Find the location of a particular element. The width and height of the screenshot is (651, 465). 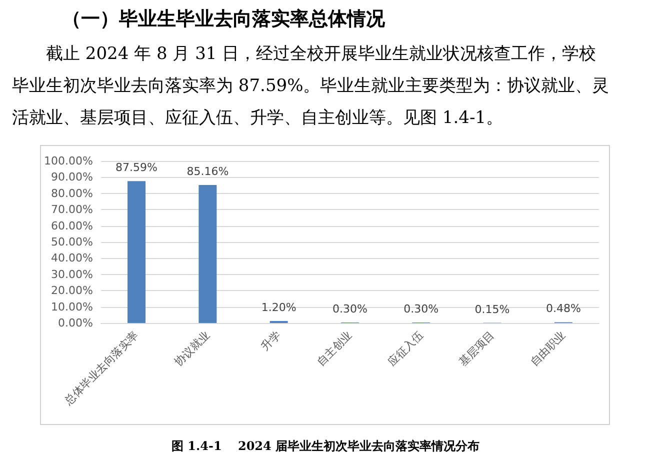

data-label: 85.16% is located at coordinates (207, 171).